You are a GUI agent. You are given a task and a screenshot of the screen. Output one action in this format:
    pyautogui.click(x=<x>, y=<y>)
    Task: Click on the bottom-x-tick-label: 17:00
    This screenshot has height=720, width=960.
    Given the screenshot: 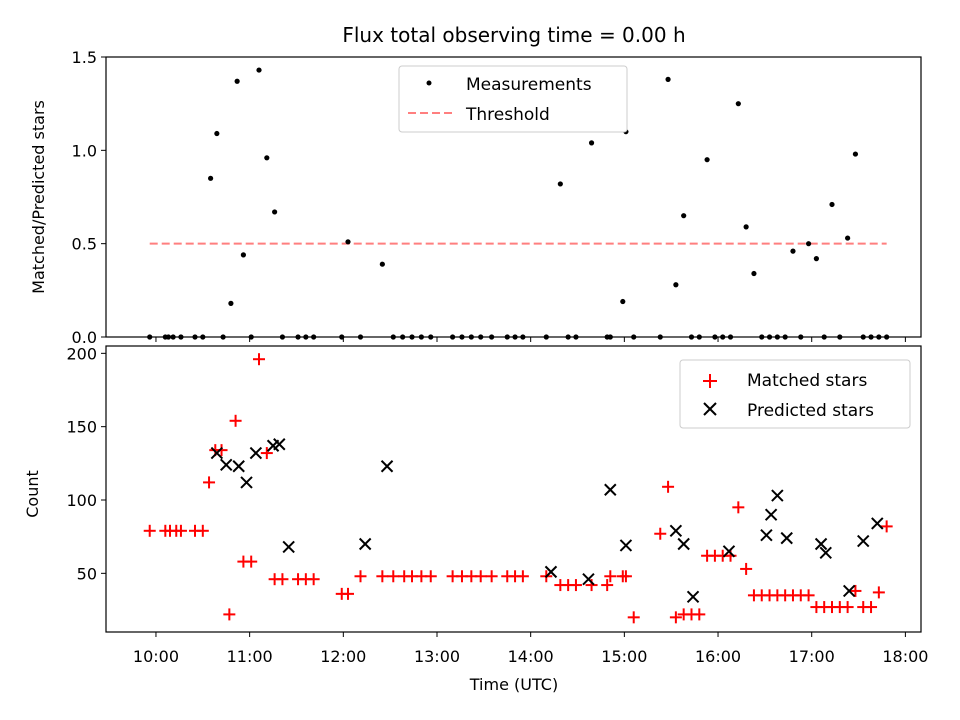 What is the action you would take?
    pyautogui.click(x=812, y=656)
    